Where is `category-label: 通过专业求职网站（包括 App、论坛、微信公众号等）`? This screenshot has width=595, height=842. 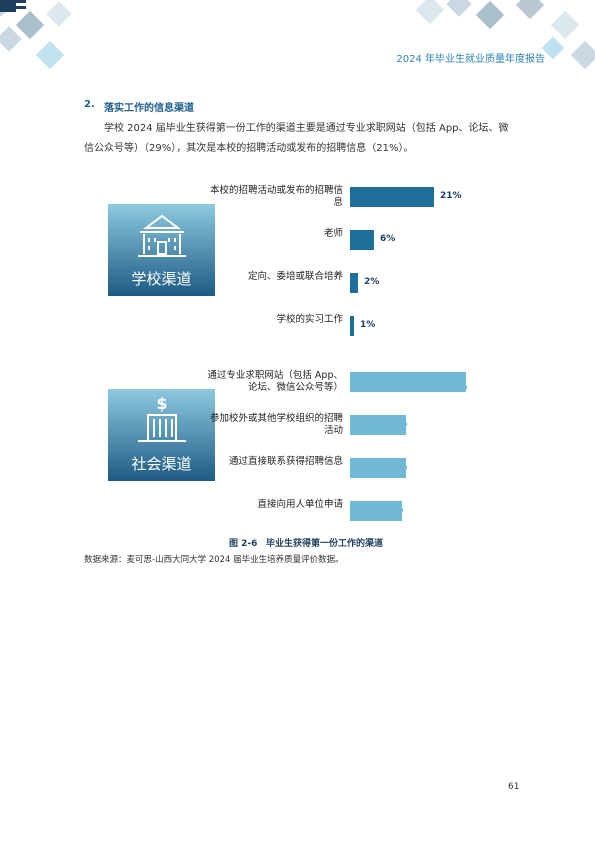
category-label: 通过专业求职网站（包括 App、论坛、微信公众号等） is located at coordinates (275, 381).